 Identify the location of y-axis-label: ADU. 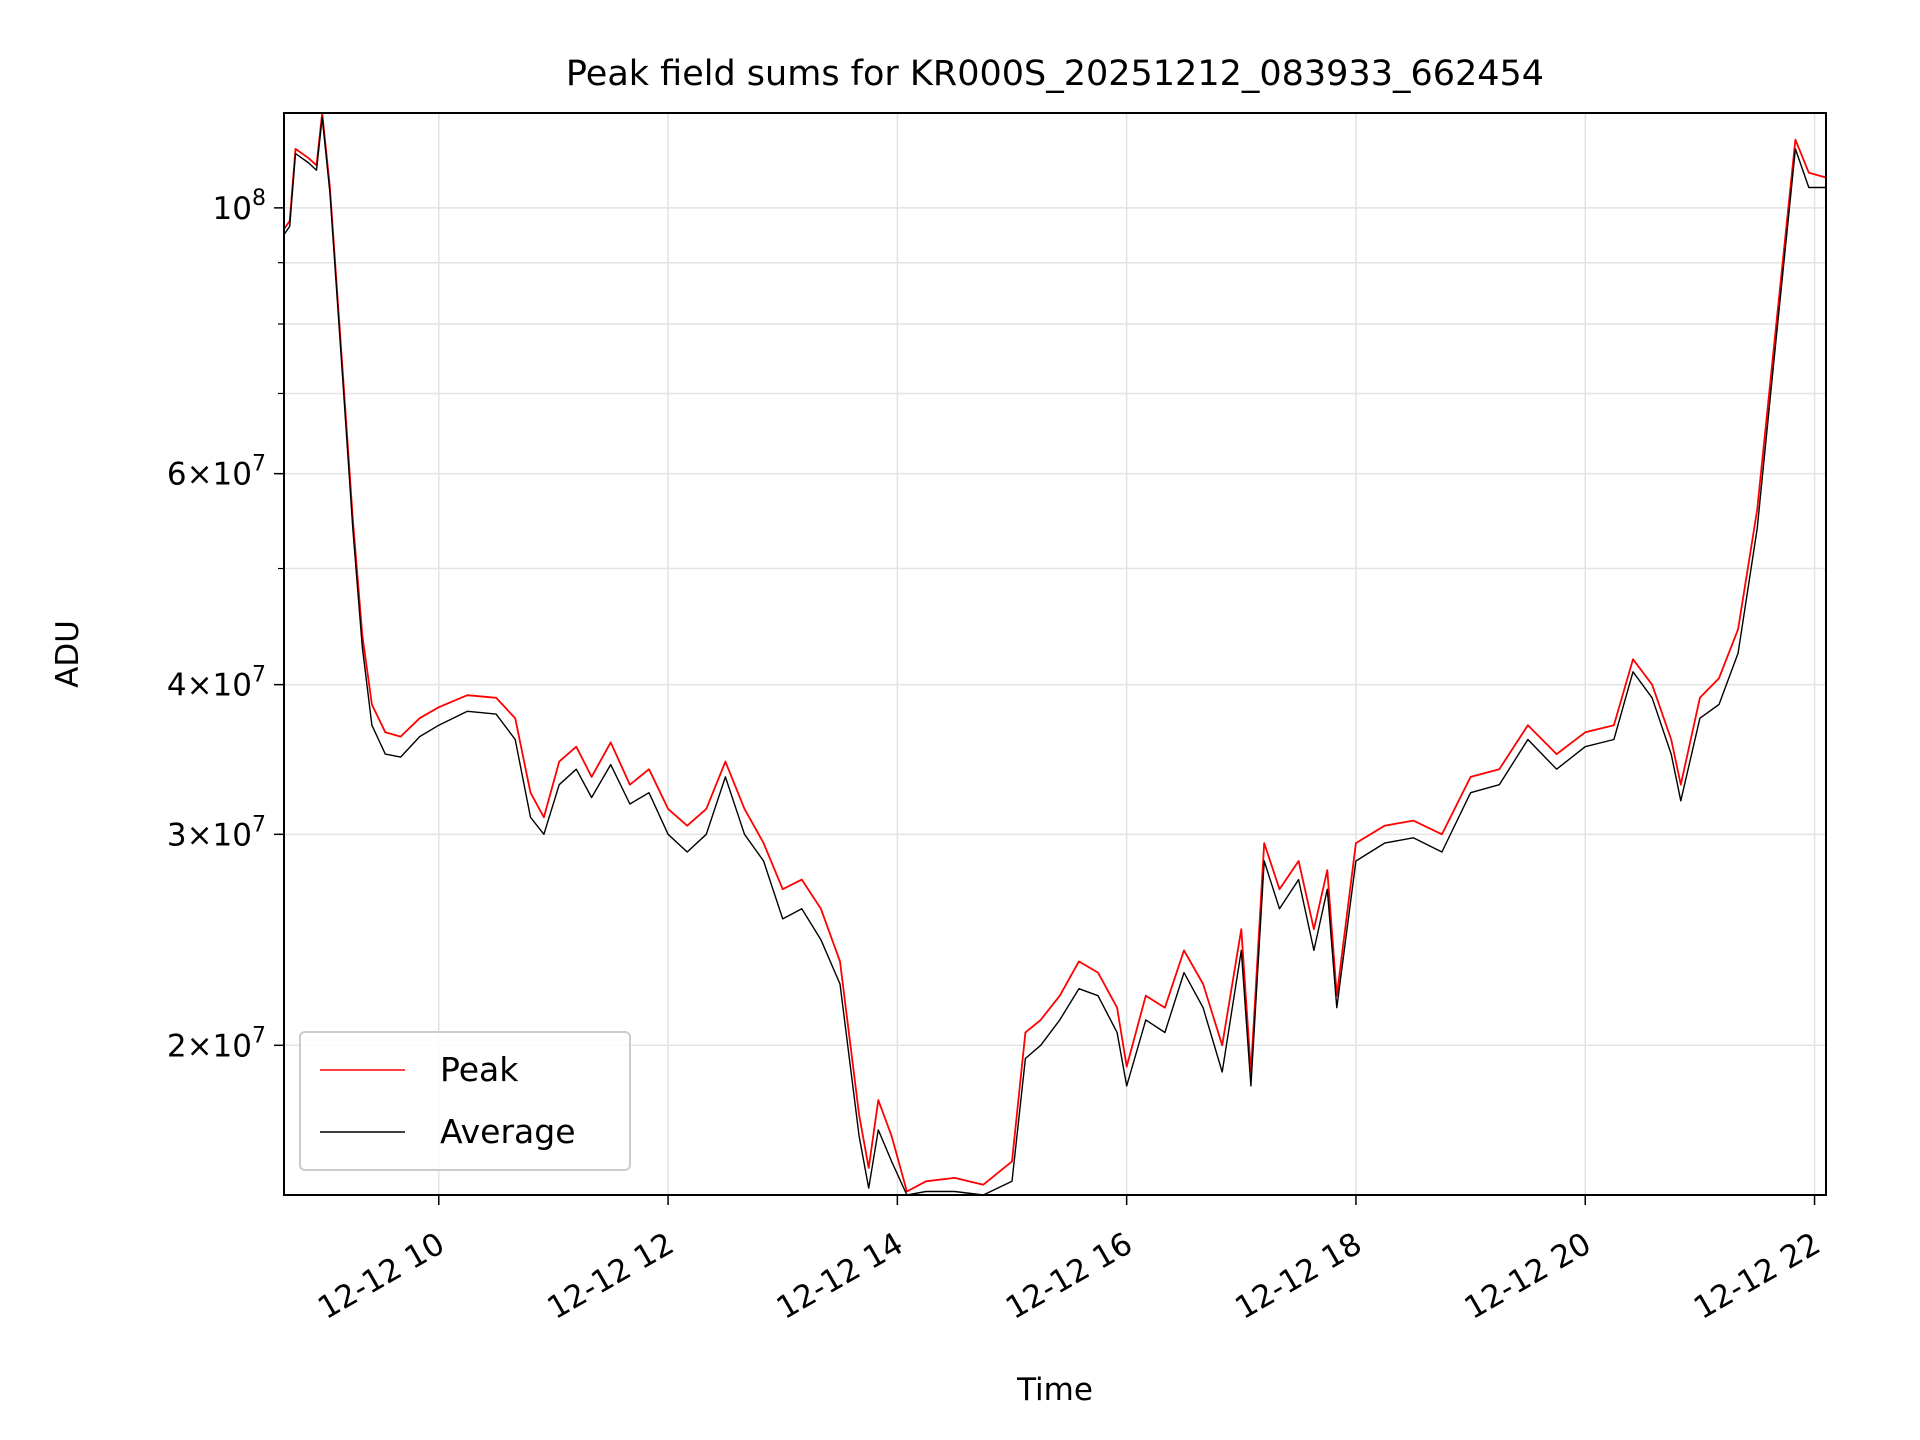
(68, 654).